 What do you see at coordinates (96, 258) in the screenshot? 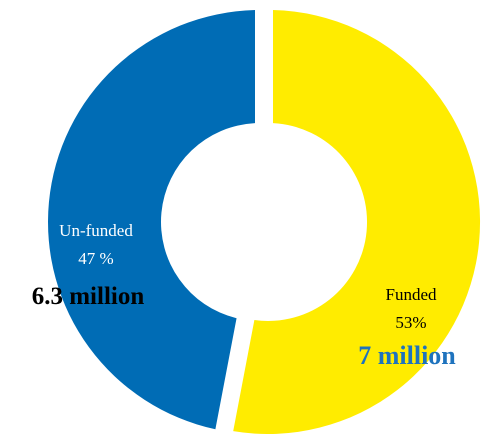
I see `label-unfunded-percent: 47 %` at bounding box center [96, 258].